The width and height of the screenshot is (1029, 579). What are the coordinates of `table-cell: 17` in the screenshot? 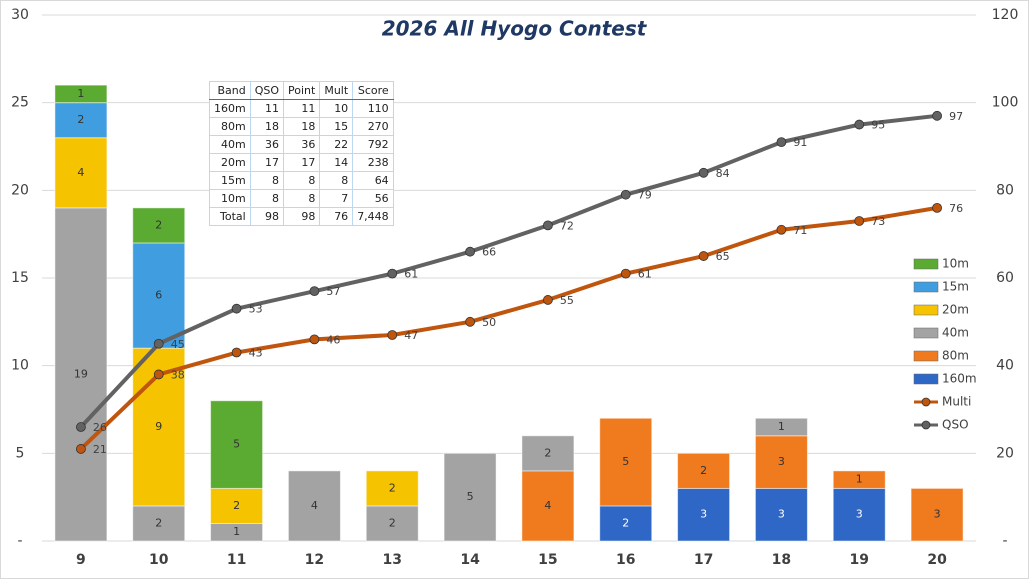 It's located at (267, 162).